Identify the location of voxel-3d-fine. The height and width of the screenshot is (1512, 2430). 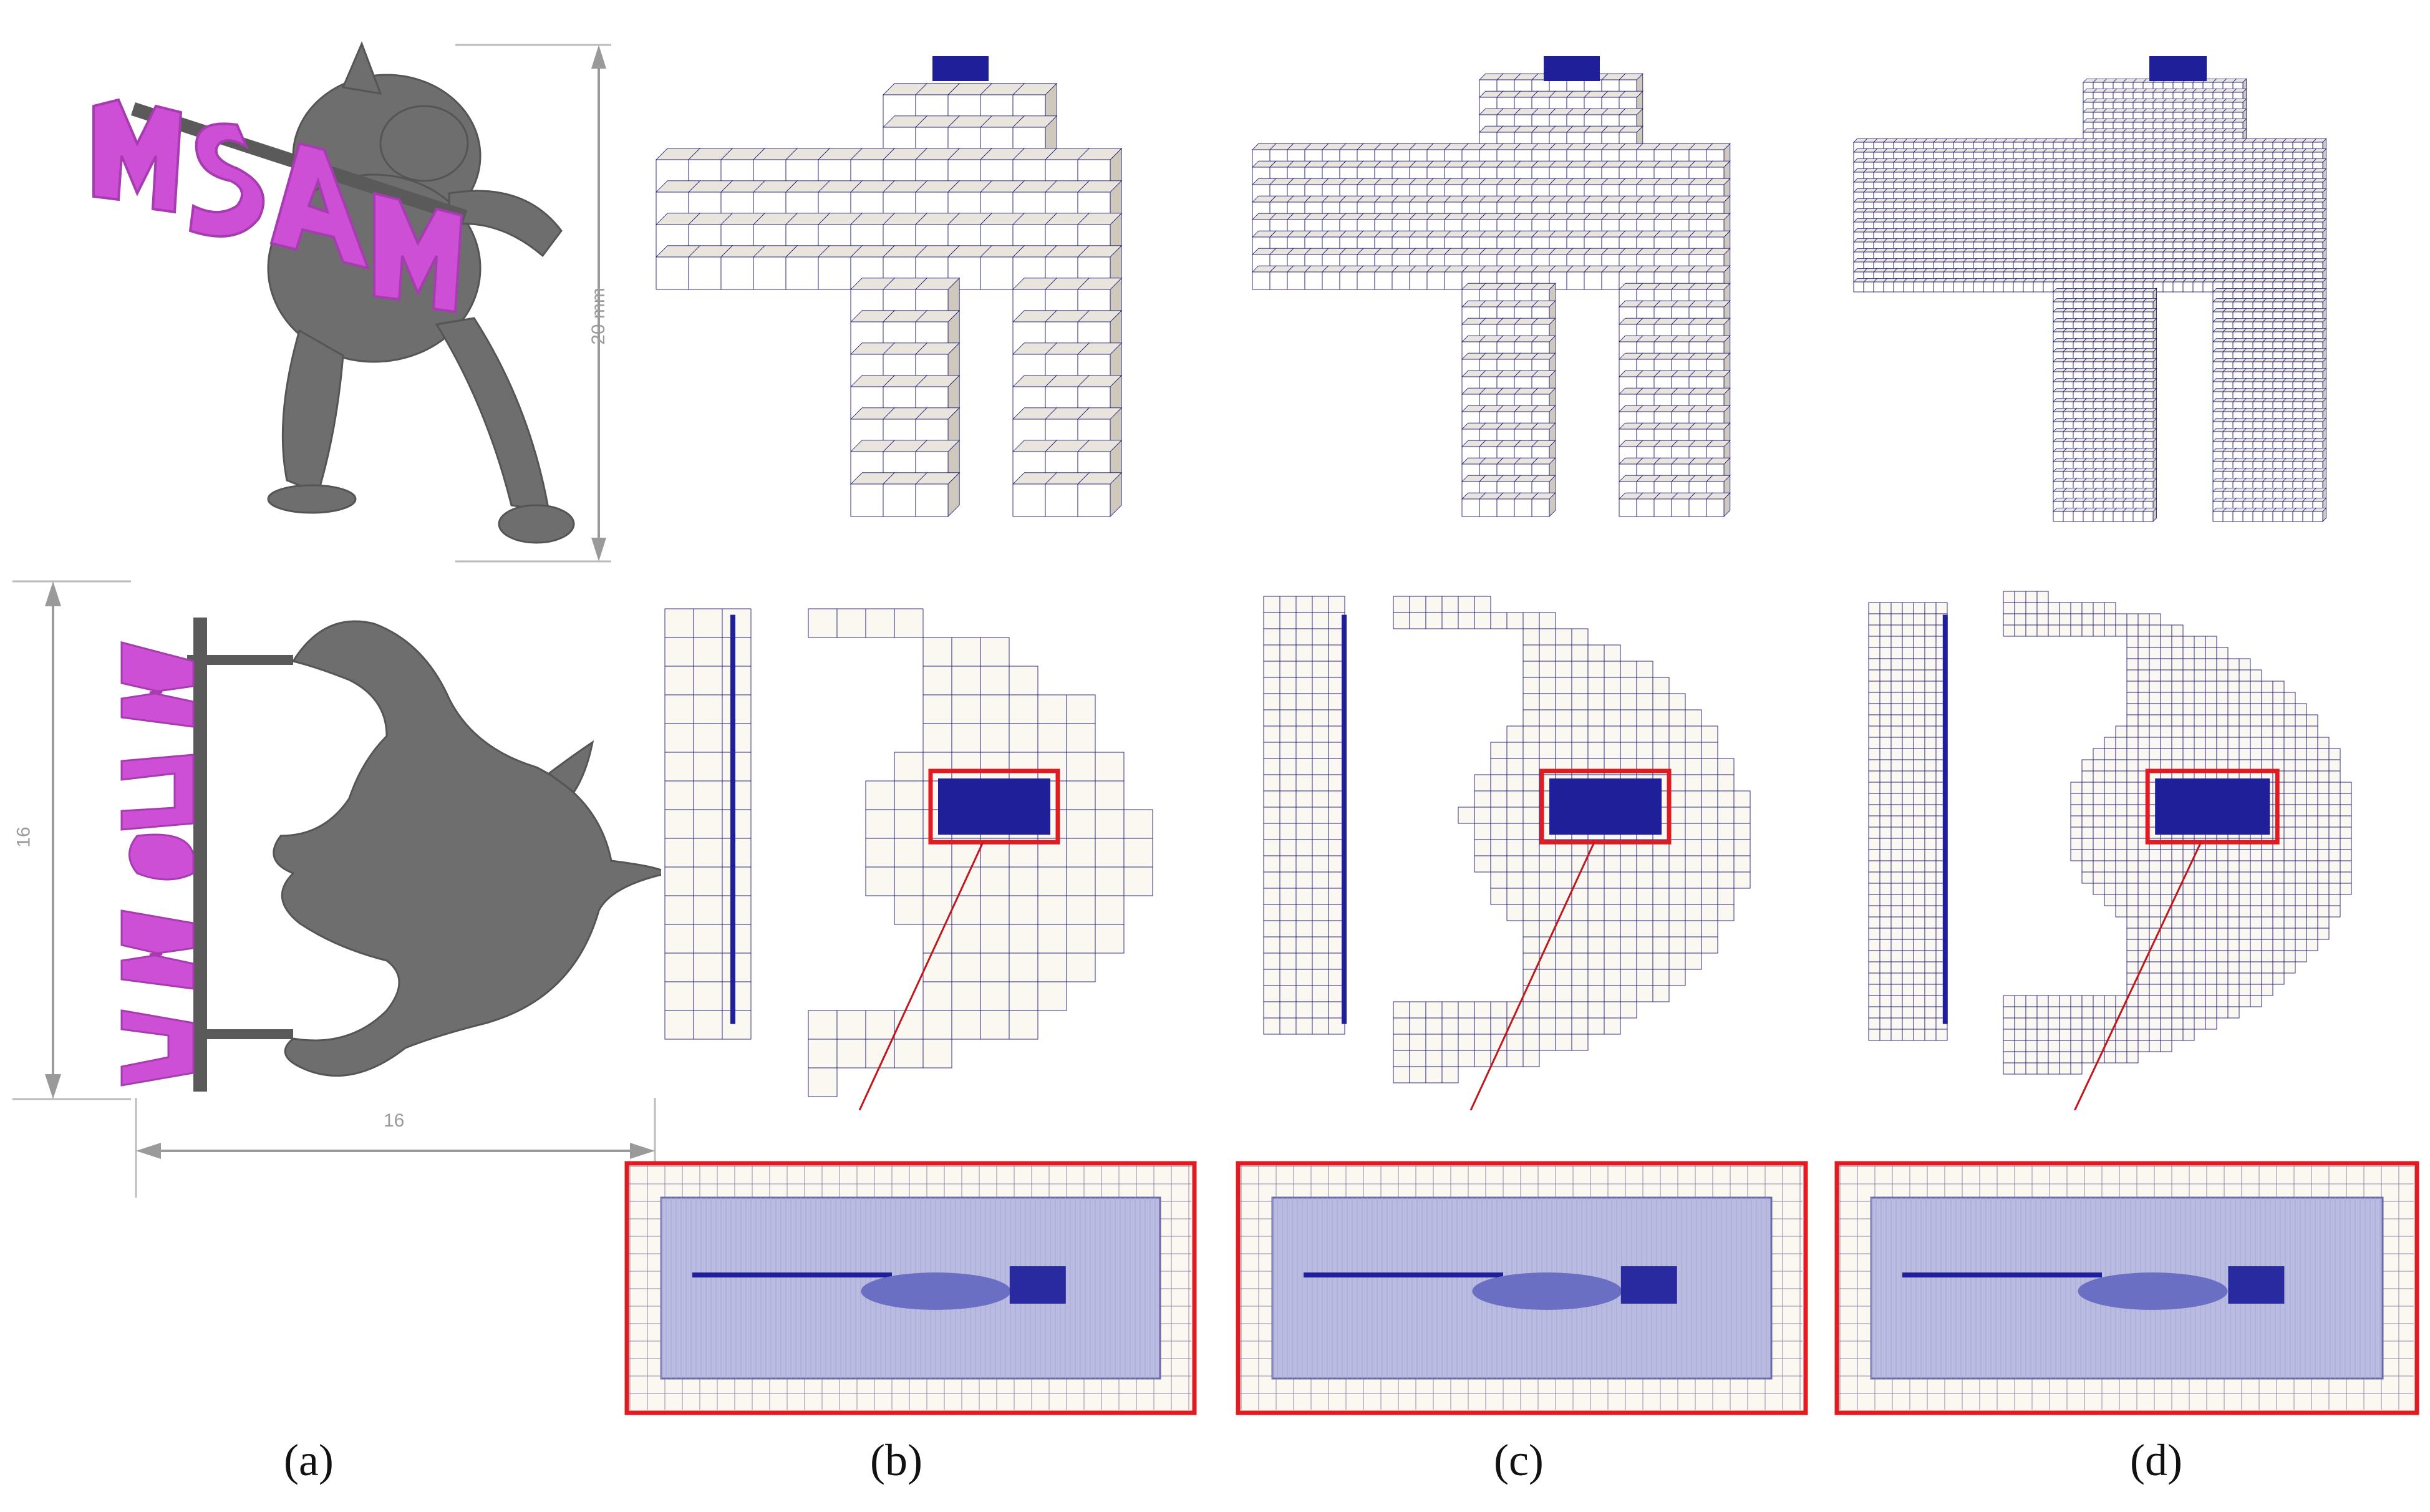
(2090, 289).